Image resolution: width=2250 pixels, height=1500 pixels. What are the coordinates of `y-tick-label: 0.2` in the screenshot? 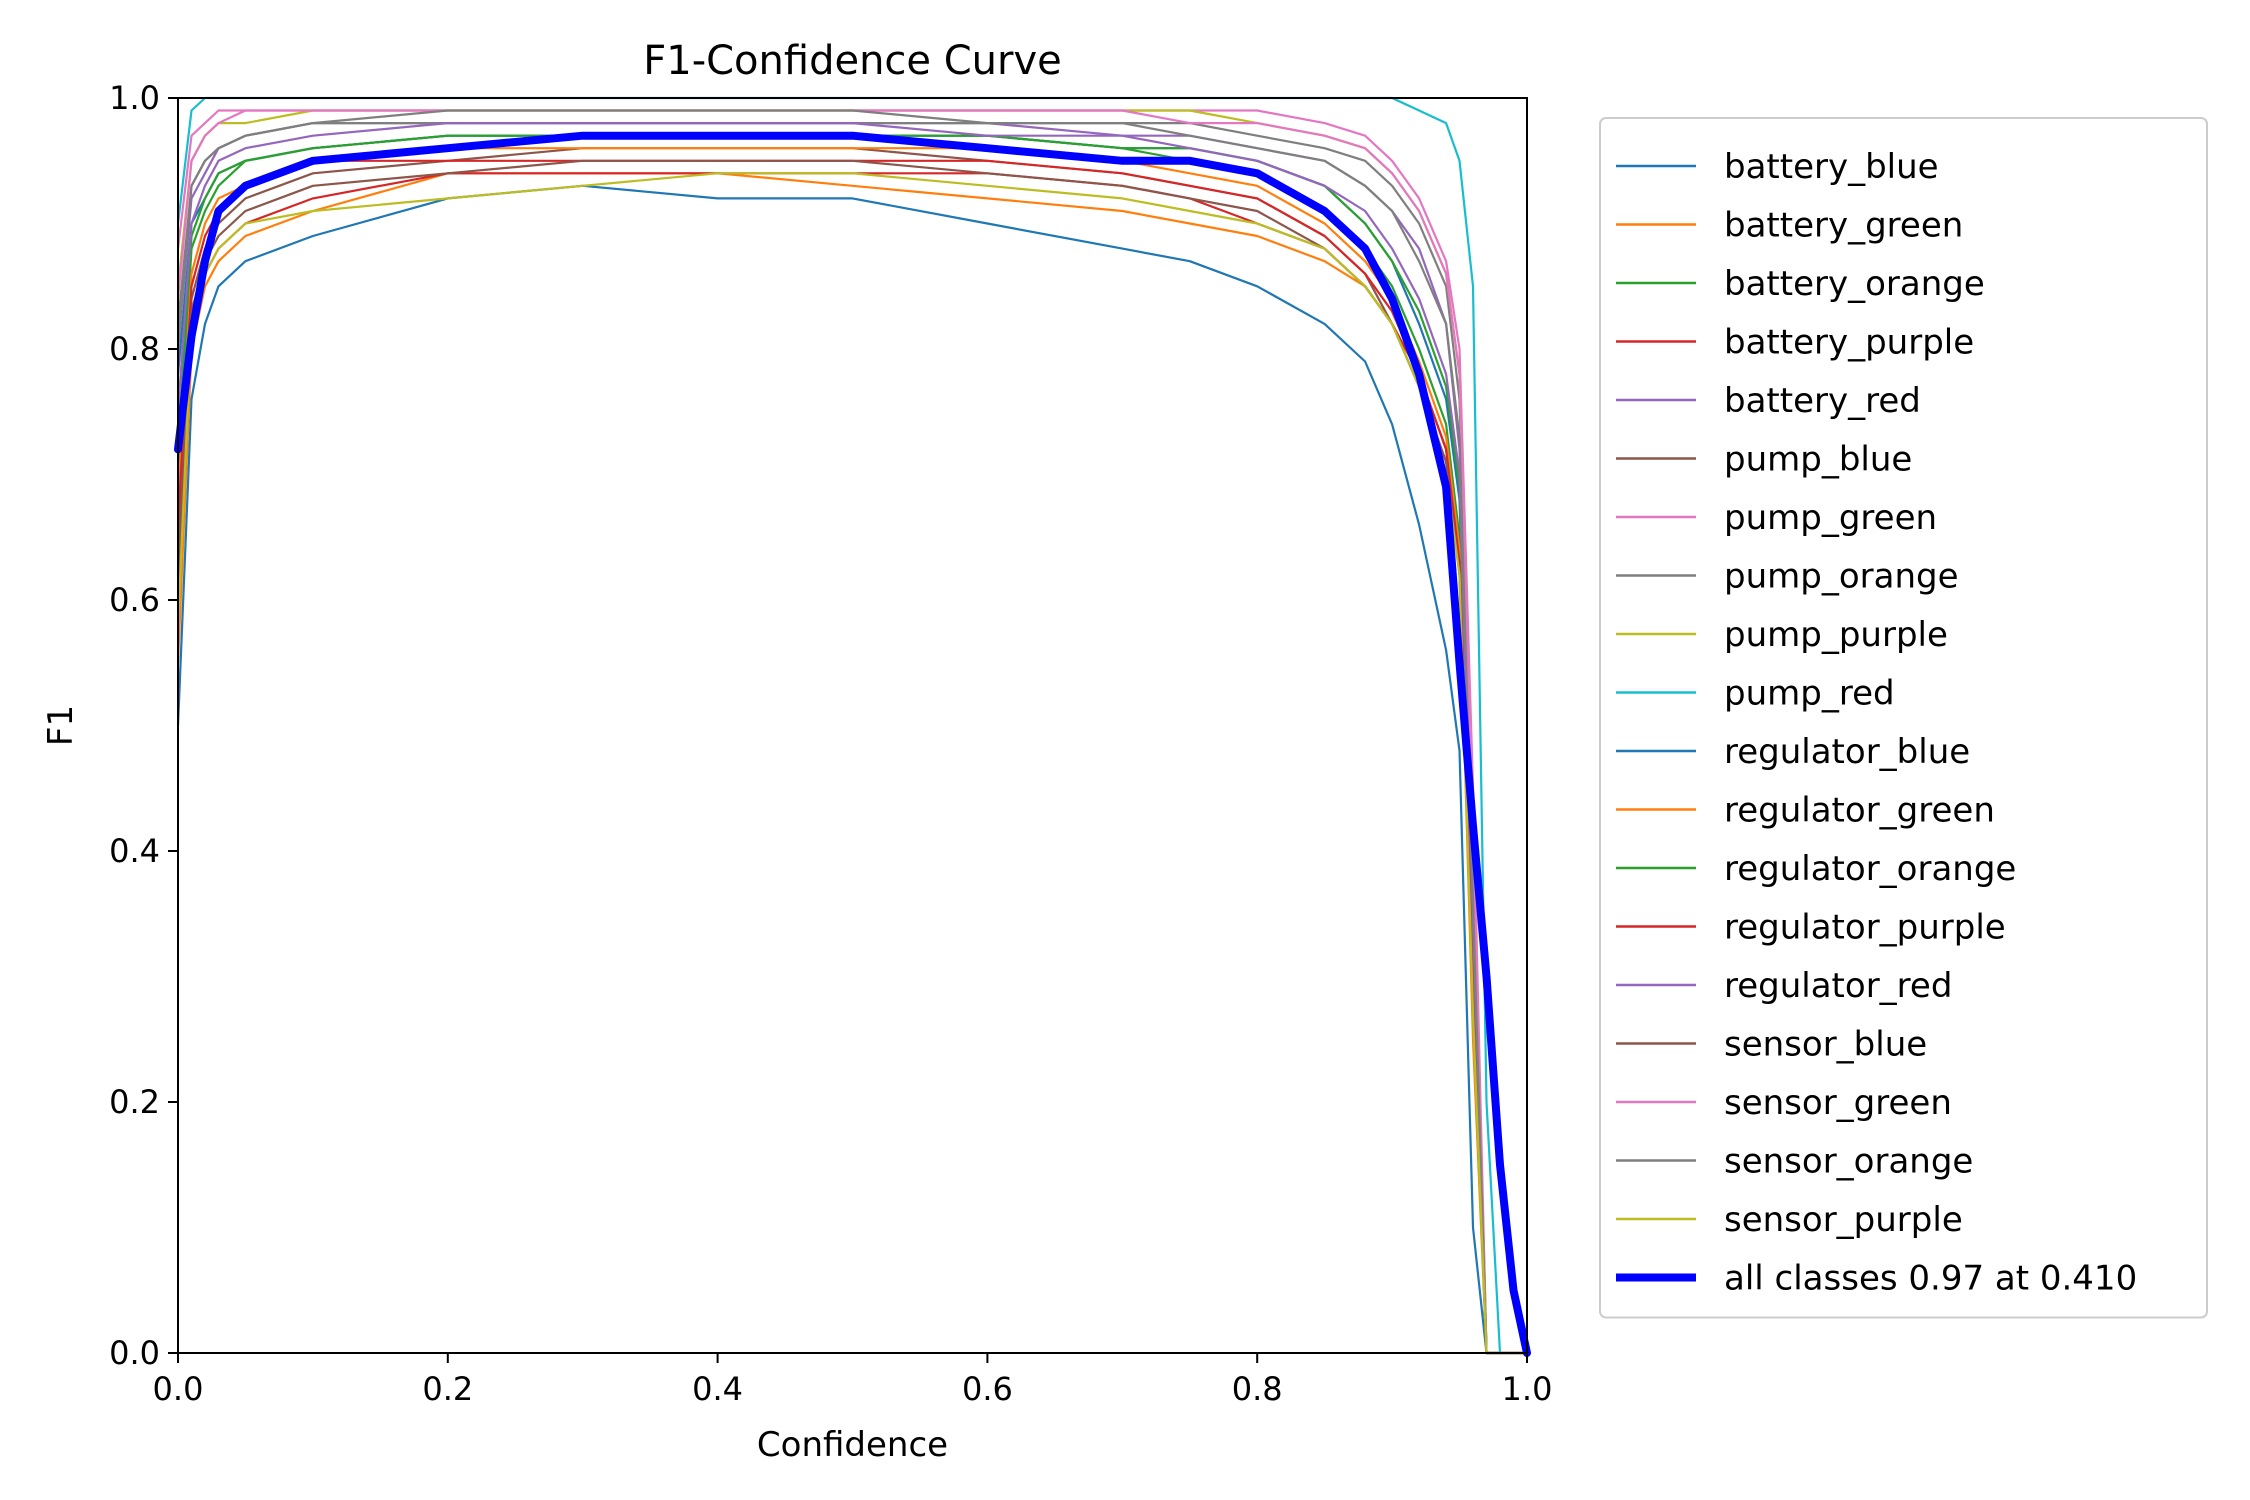 It's located at (134, 1102).